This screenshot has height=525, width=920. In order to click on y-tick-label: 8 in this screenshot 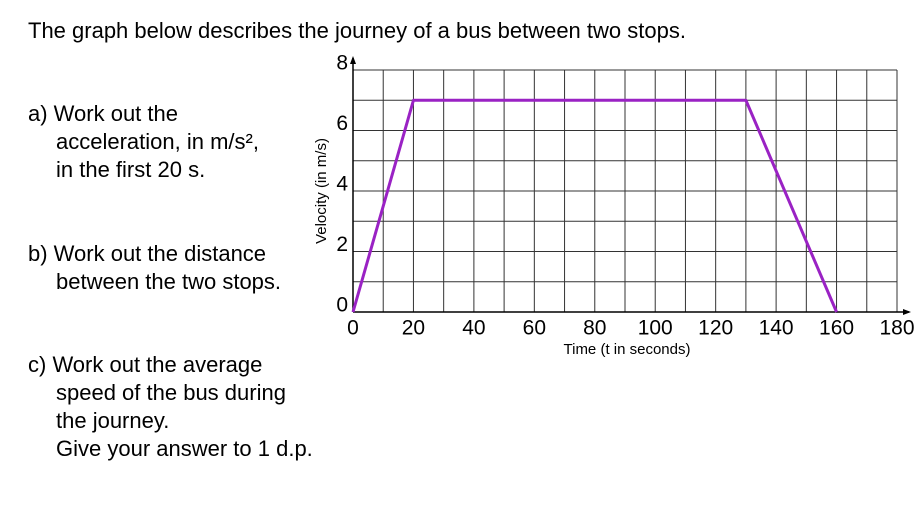, I will do `click(342, 63)`.